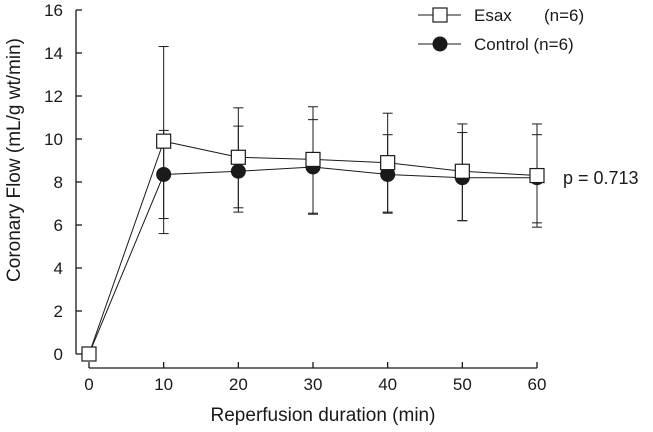  Describe the element at coordinates (53, 139) in the screenshot. I see `y-tick-label: 10` at that location.